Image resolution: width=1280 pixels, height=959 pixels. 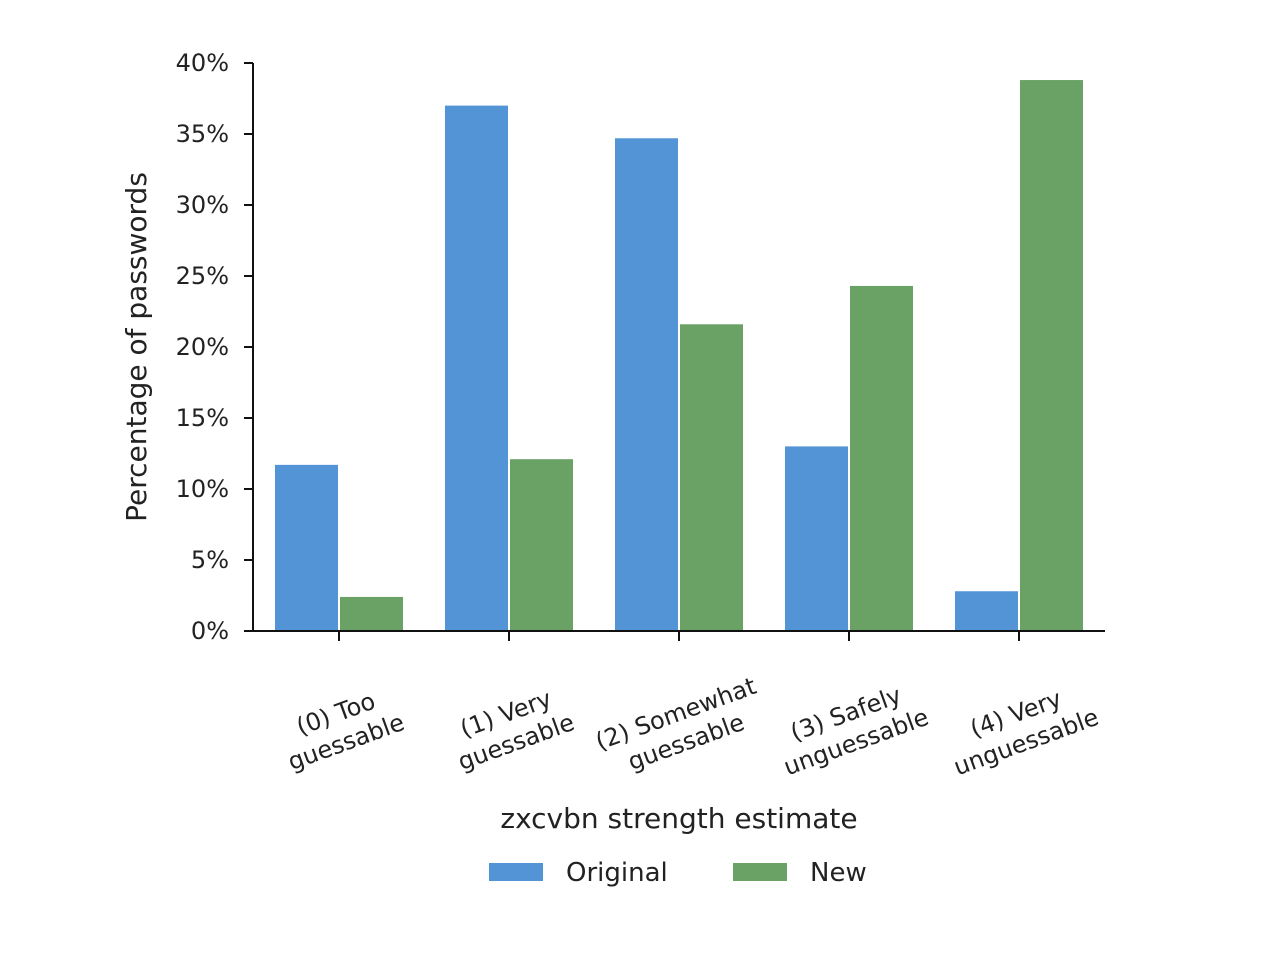 What do you see at coordinates (760, 872) in the screenshot?
I see `legend-swatch-new` at bounding box center [760, 872].